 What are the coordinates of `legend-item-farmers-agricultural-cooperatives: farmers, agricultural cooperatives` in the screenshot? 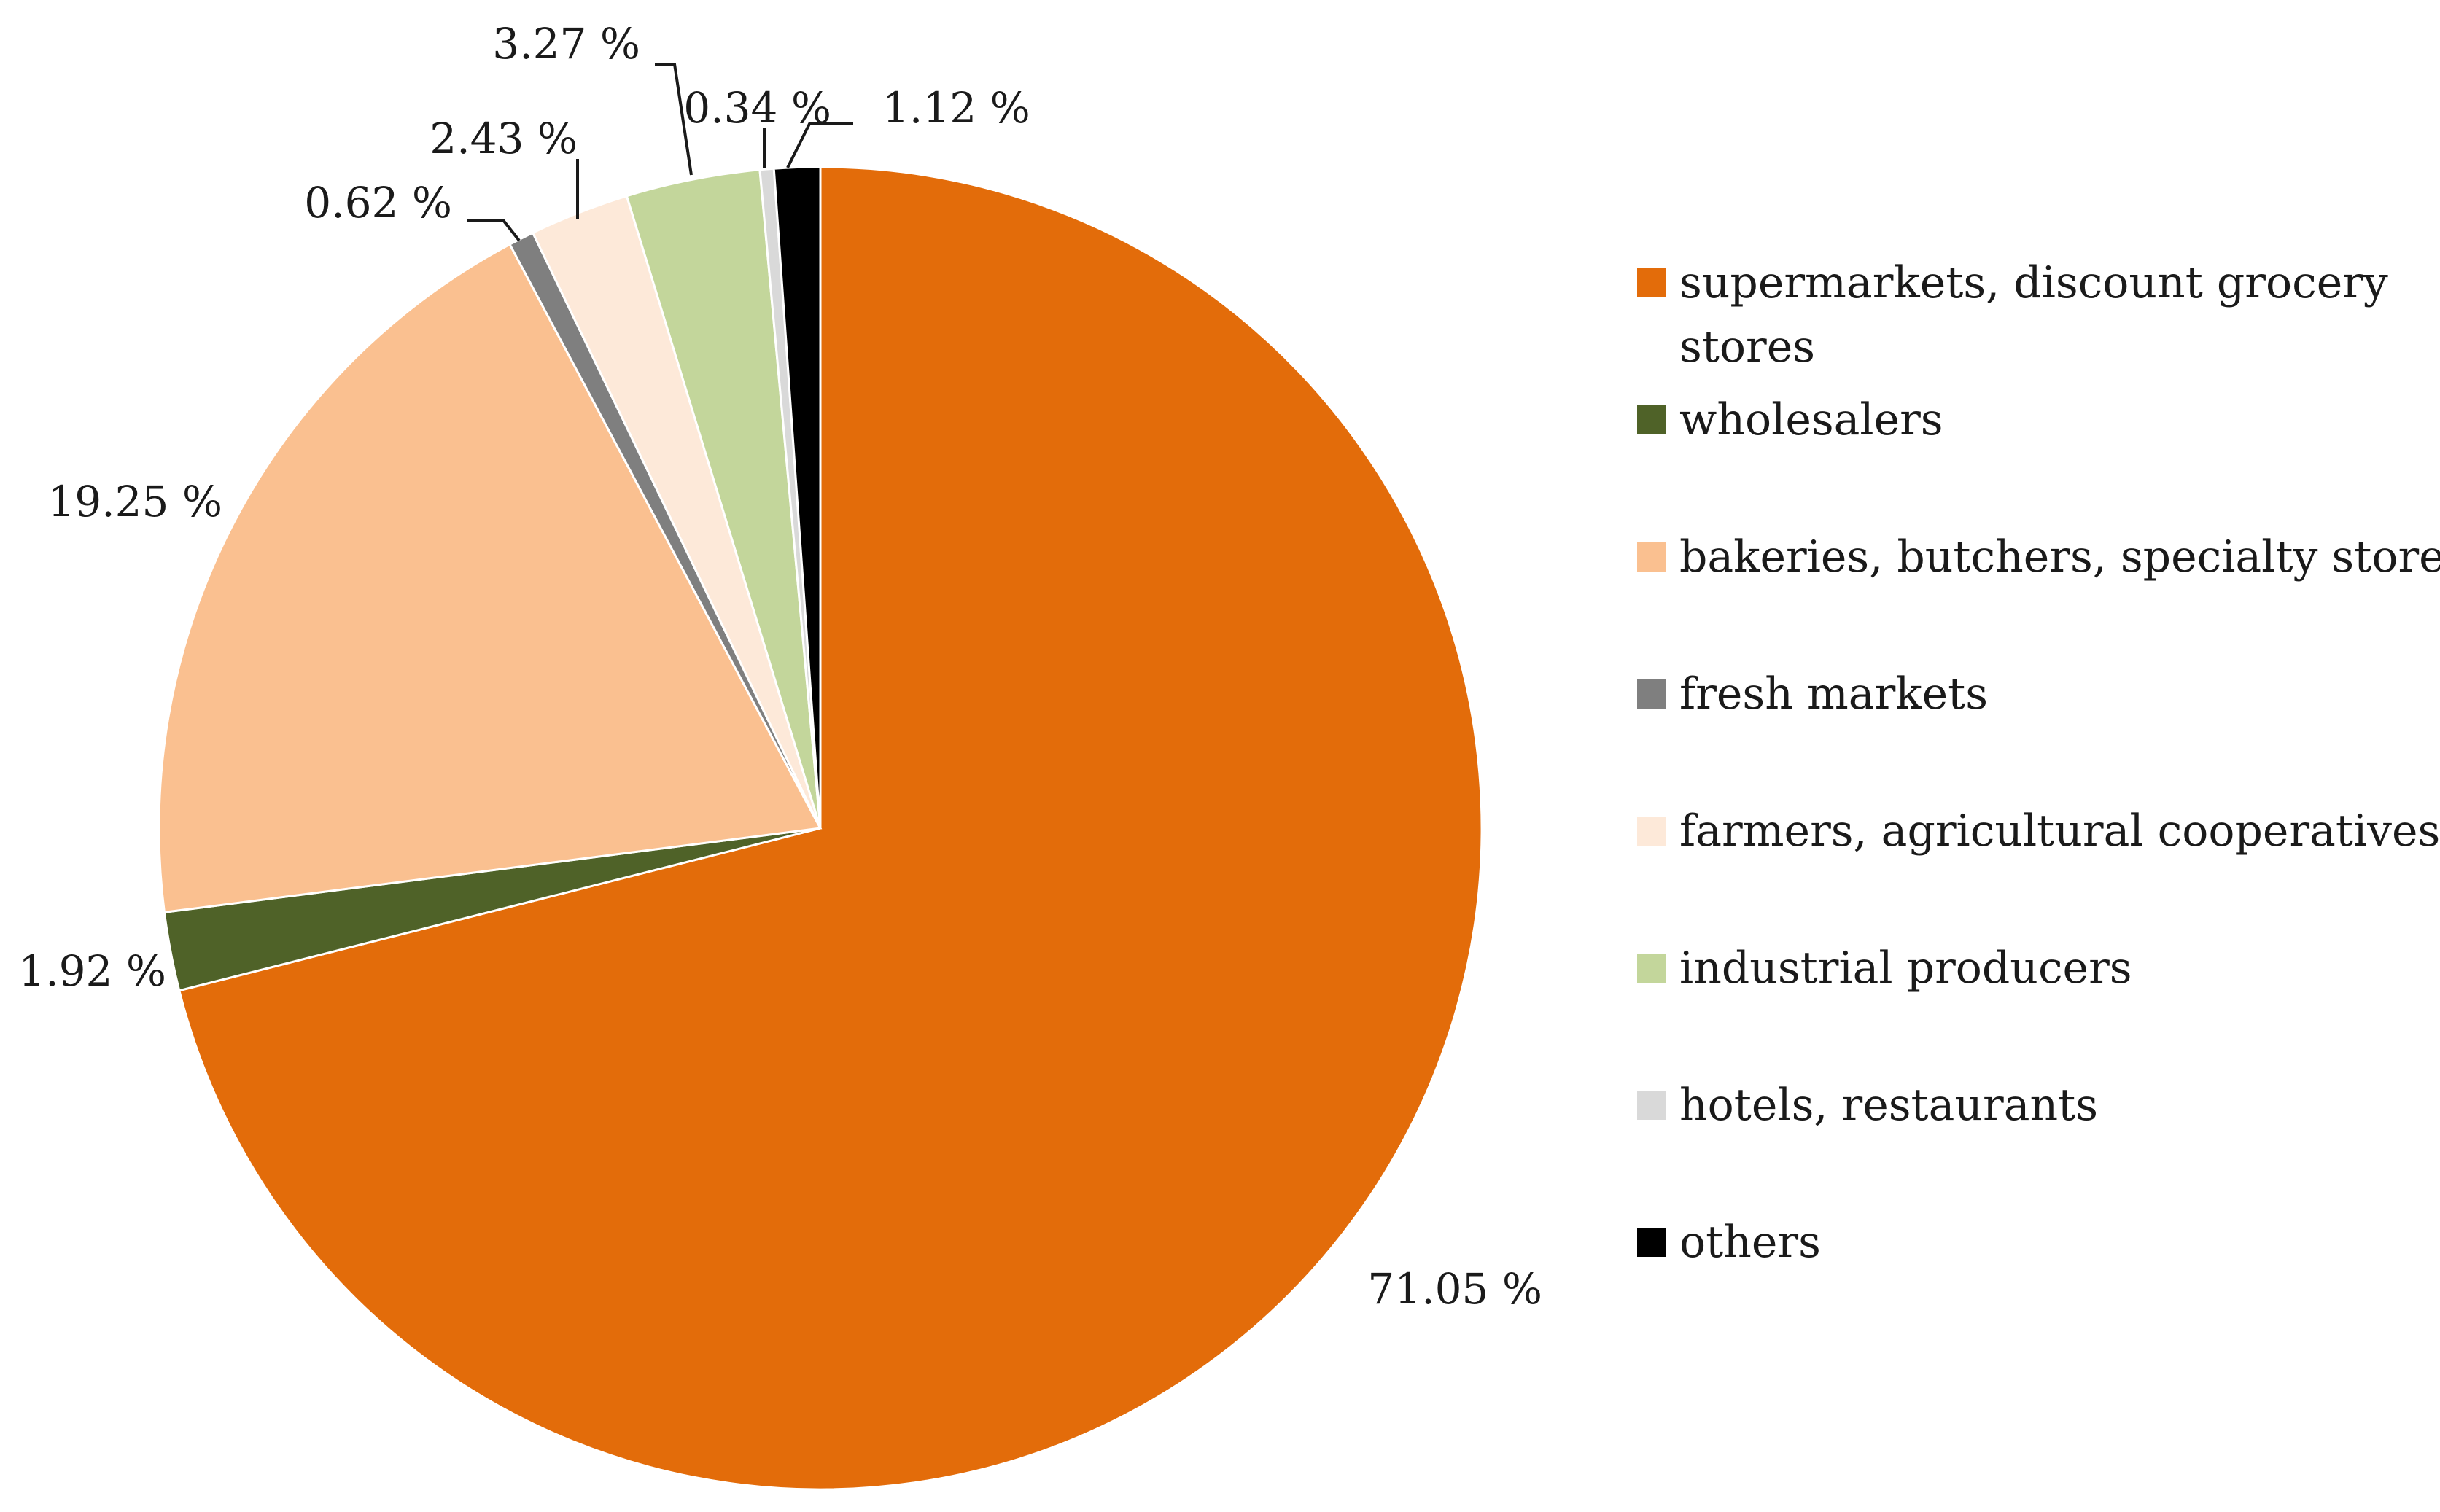 It's located at (2038, 831).